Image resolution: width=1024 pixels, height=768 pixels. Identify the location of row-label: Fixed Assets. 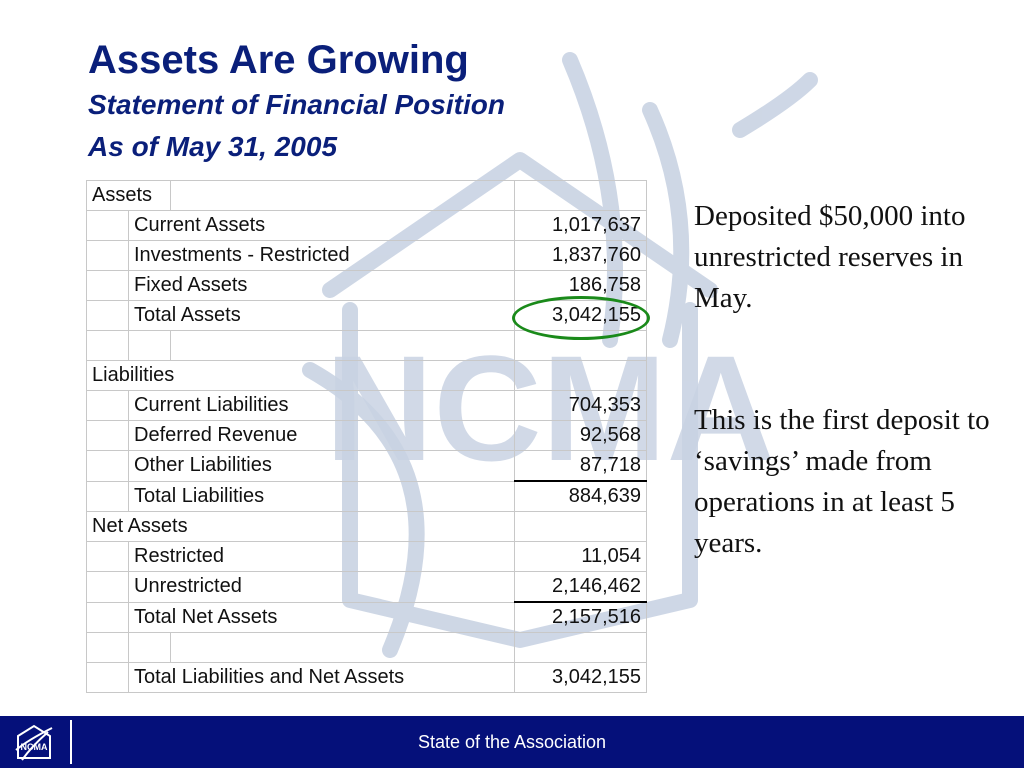
(321, 285).